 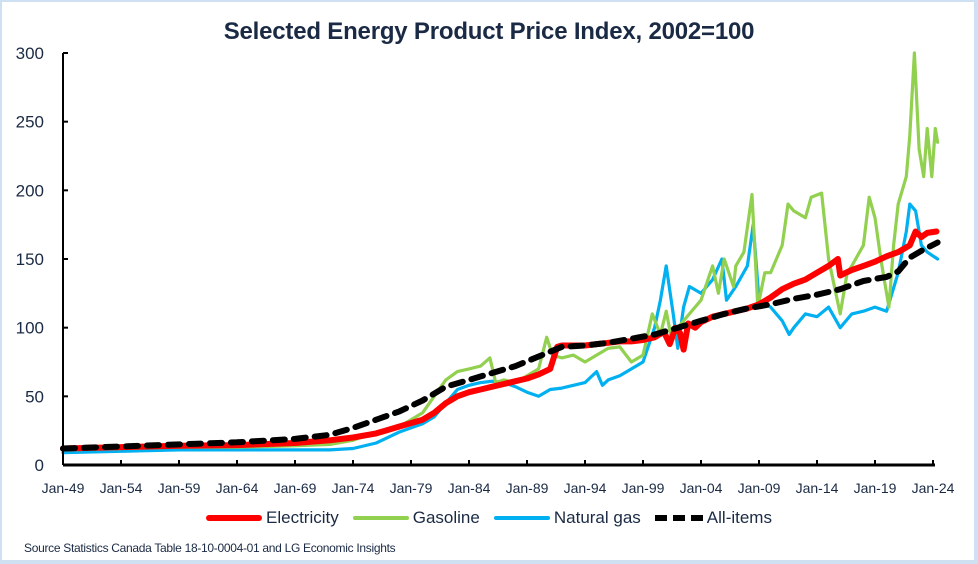 I want to click on x-tick-label: Jan-49, so click(x=63, y=488).